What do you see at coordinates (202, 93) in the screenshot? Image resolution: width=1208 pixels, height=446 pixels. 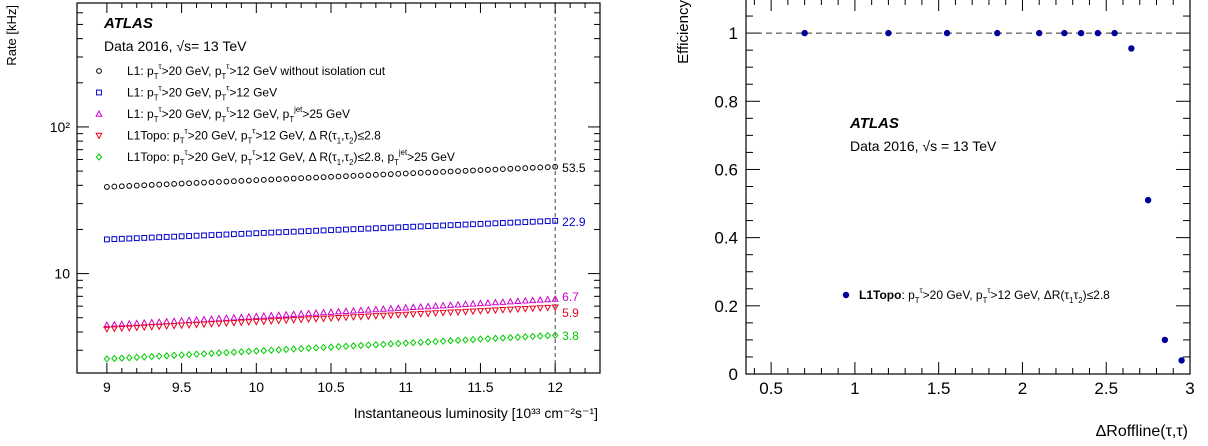 I see `rate-legend-label: L1: pTτ>20 GeV, pTτ>12 GeV` at bounding box center [202, 93].